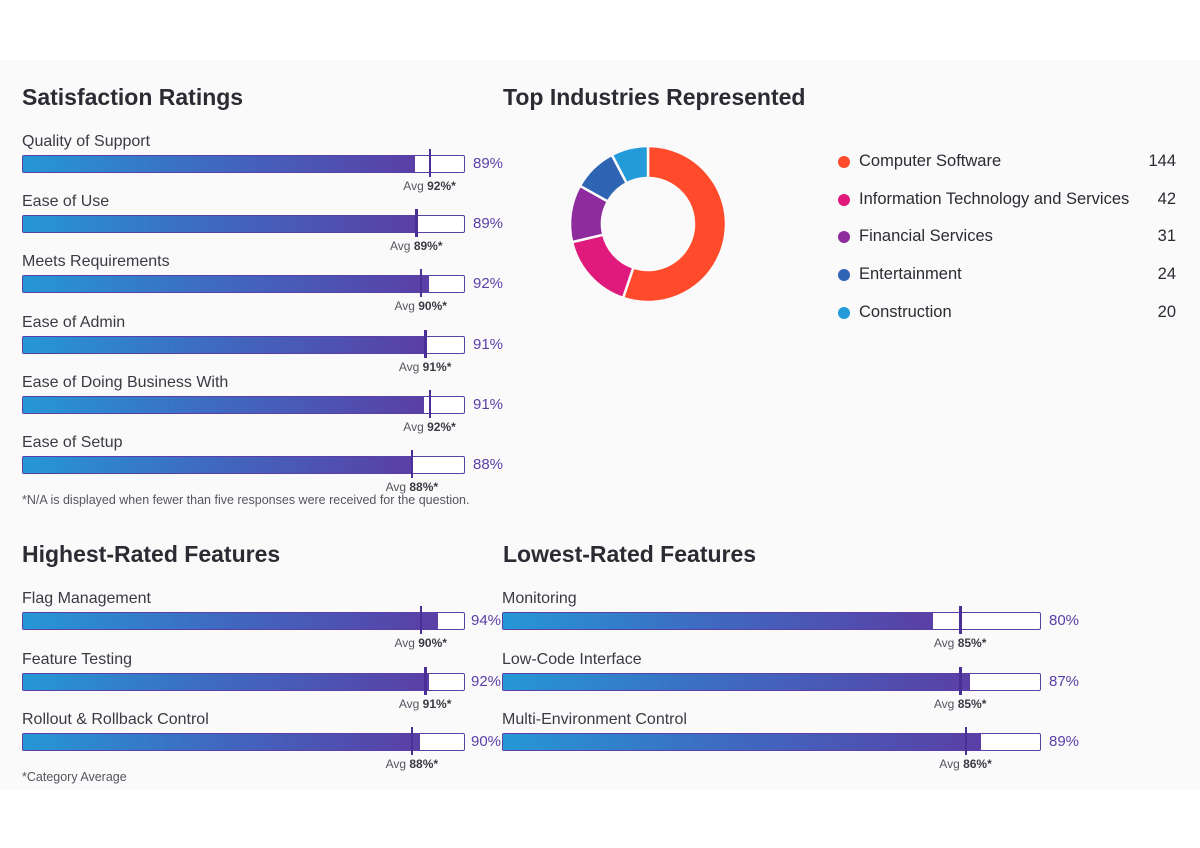 This screenshot has height=848, width=1200. I want to click on rating-value: 94%, so click(486, 620).